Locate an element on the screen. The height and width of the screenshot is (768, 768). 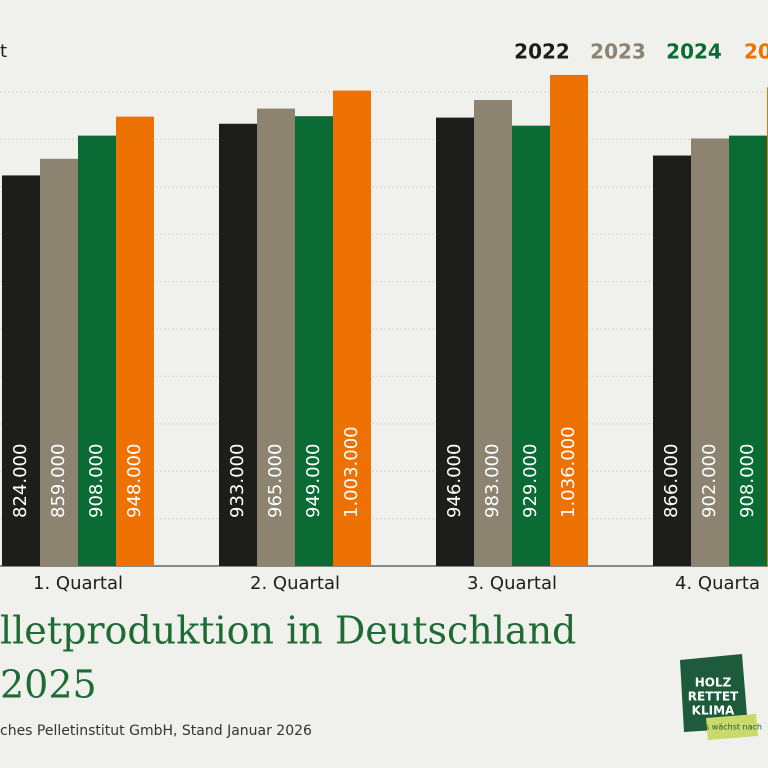
logo-line: KLIMA is located at coordinates (713, 711).